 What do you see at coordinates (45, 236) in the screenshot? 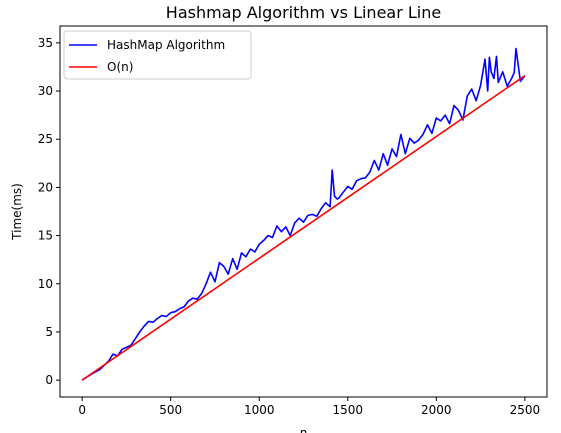
I see `y-tick-label: 15` at bounding box center [45, 236].